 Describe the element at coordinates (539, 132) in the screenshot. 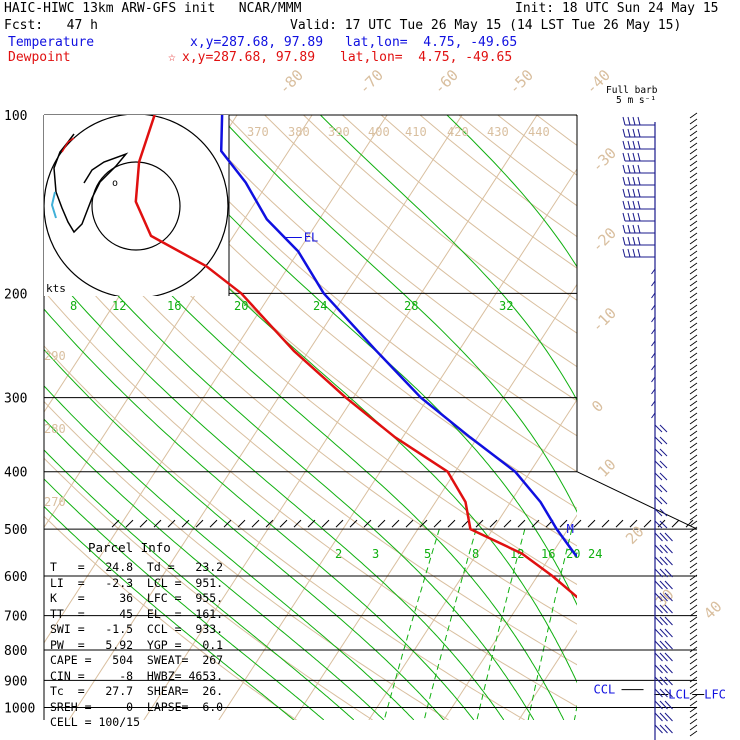

I see `theta-label: 440` at that location.